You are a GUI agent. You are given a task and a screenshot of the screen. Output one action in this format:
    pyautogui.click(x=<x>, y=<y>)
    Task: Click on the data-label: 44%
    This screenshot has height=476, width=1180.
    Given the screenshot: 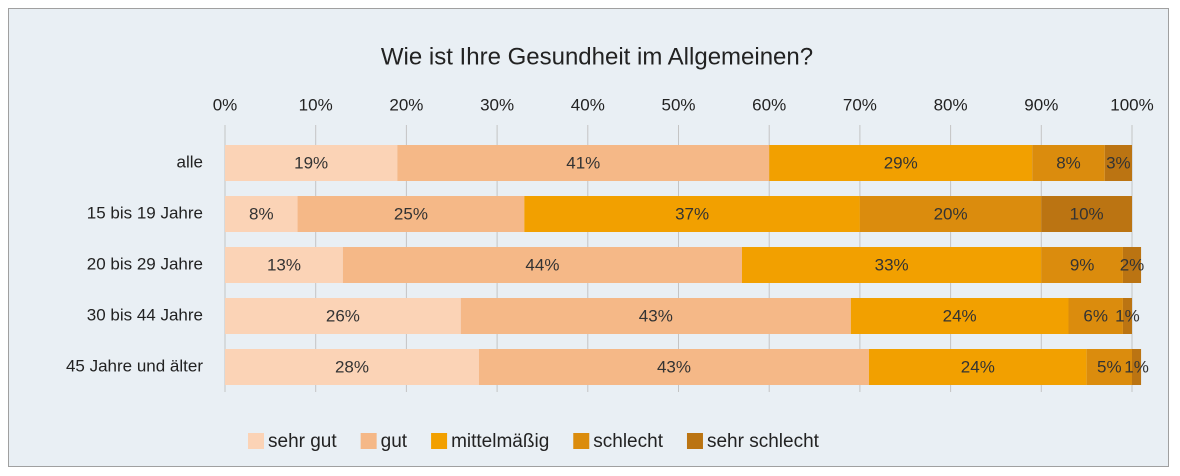 What is the action you would take?
    pyautogui.click(x=542, y=264)
    